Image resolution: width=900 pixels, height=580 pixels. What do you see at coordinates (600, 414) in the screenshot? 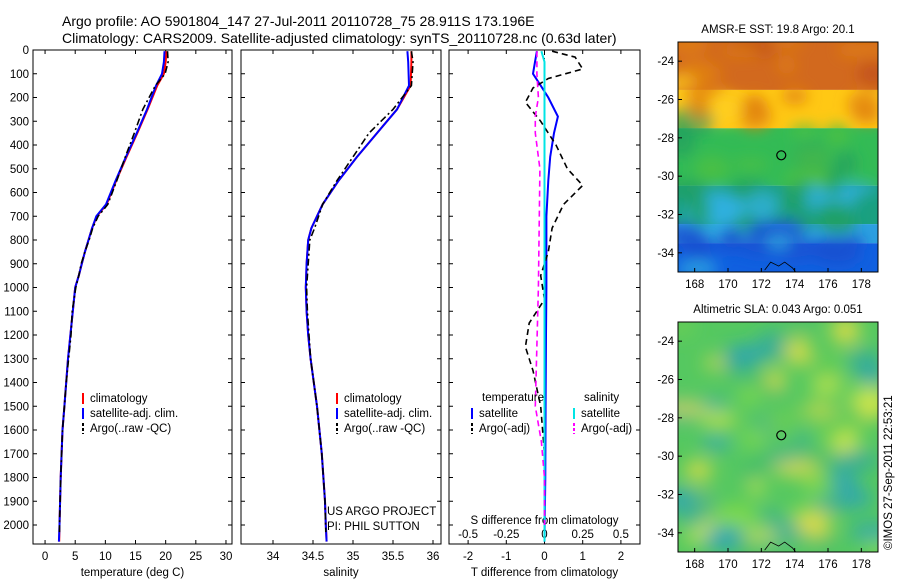
I see `difference-legend-label: satellite` at bounding box center [600, 414].